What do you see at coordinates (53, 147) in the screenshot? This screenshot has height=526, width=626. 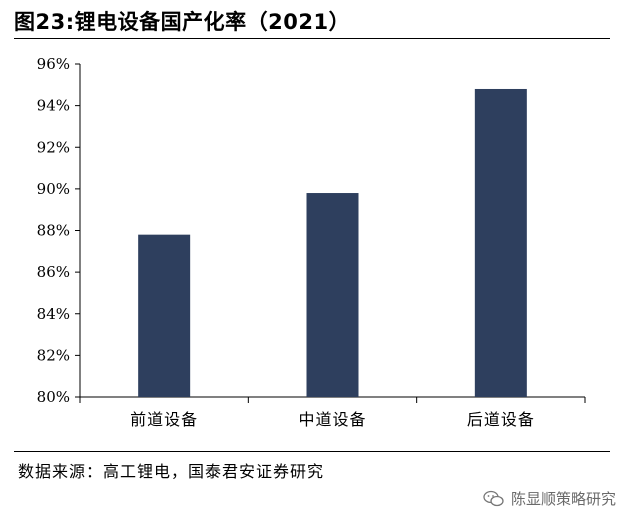 I see `y-tick-label: 92%` at bounding box center [53, 147].